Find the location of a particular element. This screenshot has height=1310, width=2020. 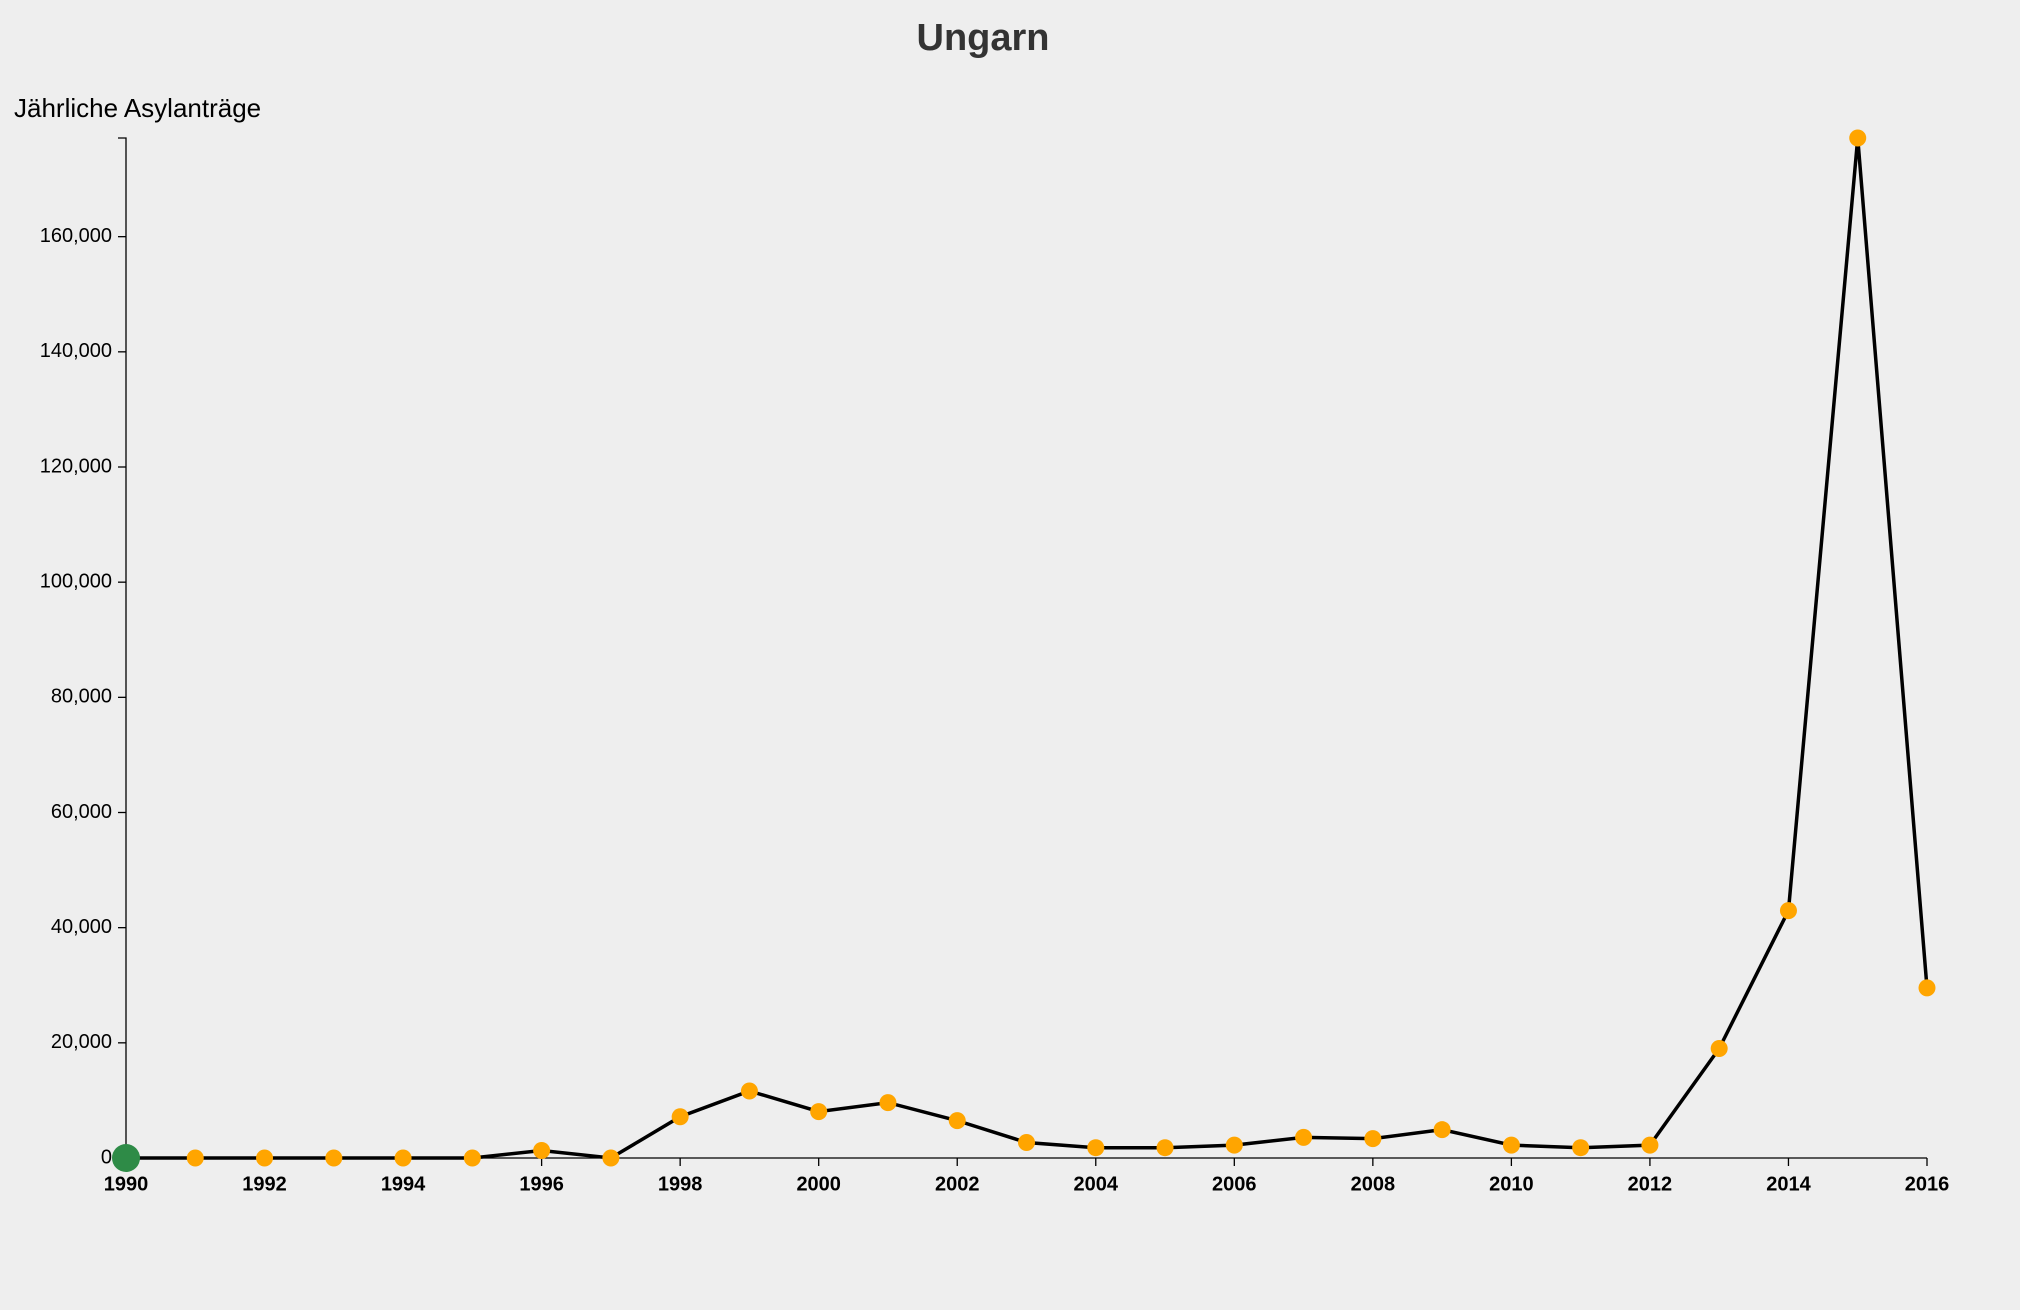

x-tick-label: 2006 is located at coordinates (1234, 1184).